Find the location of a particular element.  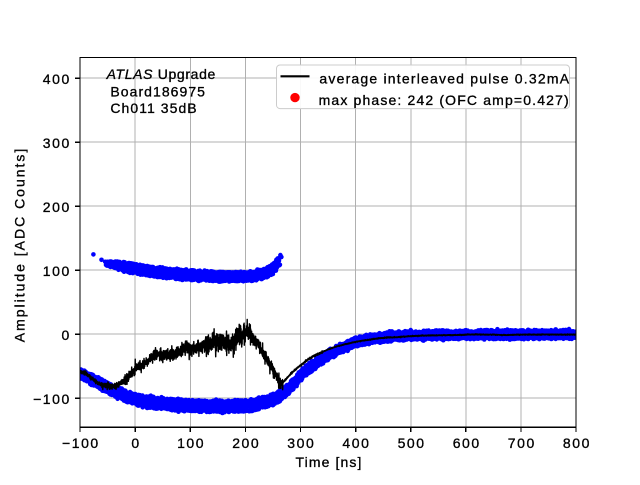

svg-text: 500 is located at coordinates (412, 443).